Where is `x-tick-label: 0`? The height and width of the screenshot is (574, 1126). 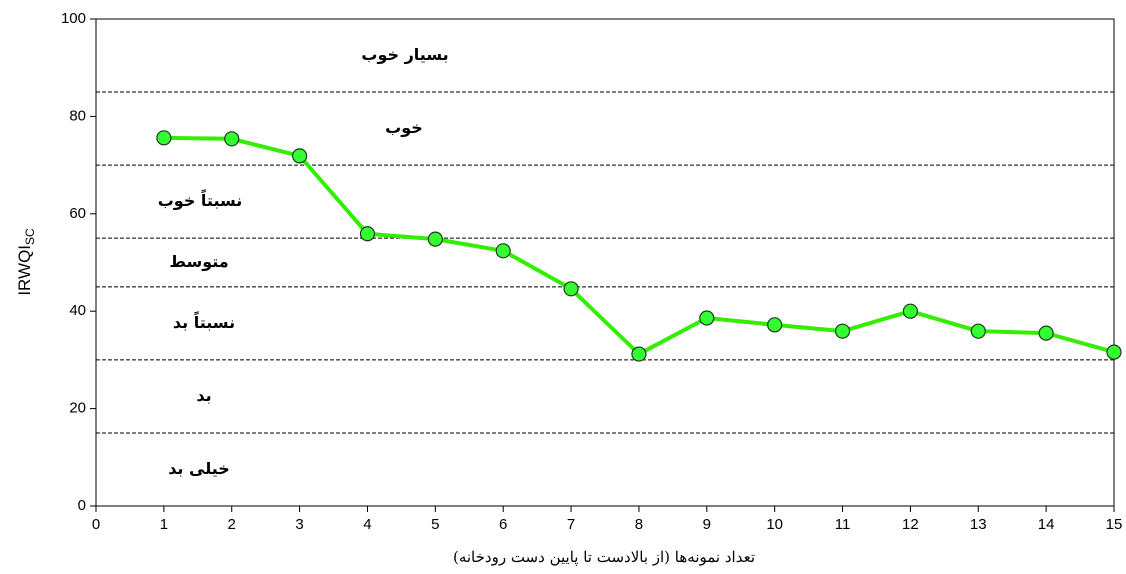
x-tick-label: 0 is located at coordinates (96, 524).